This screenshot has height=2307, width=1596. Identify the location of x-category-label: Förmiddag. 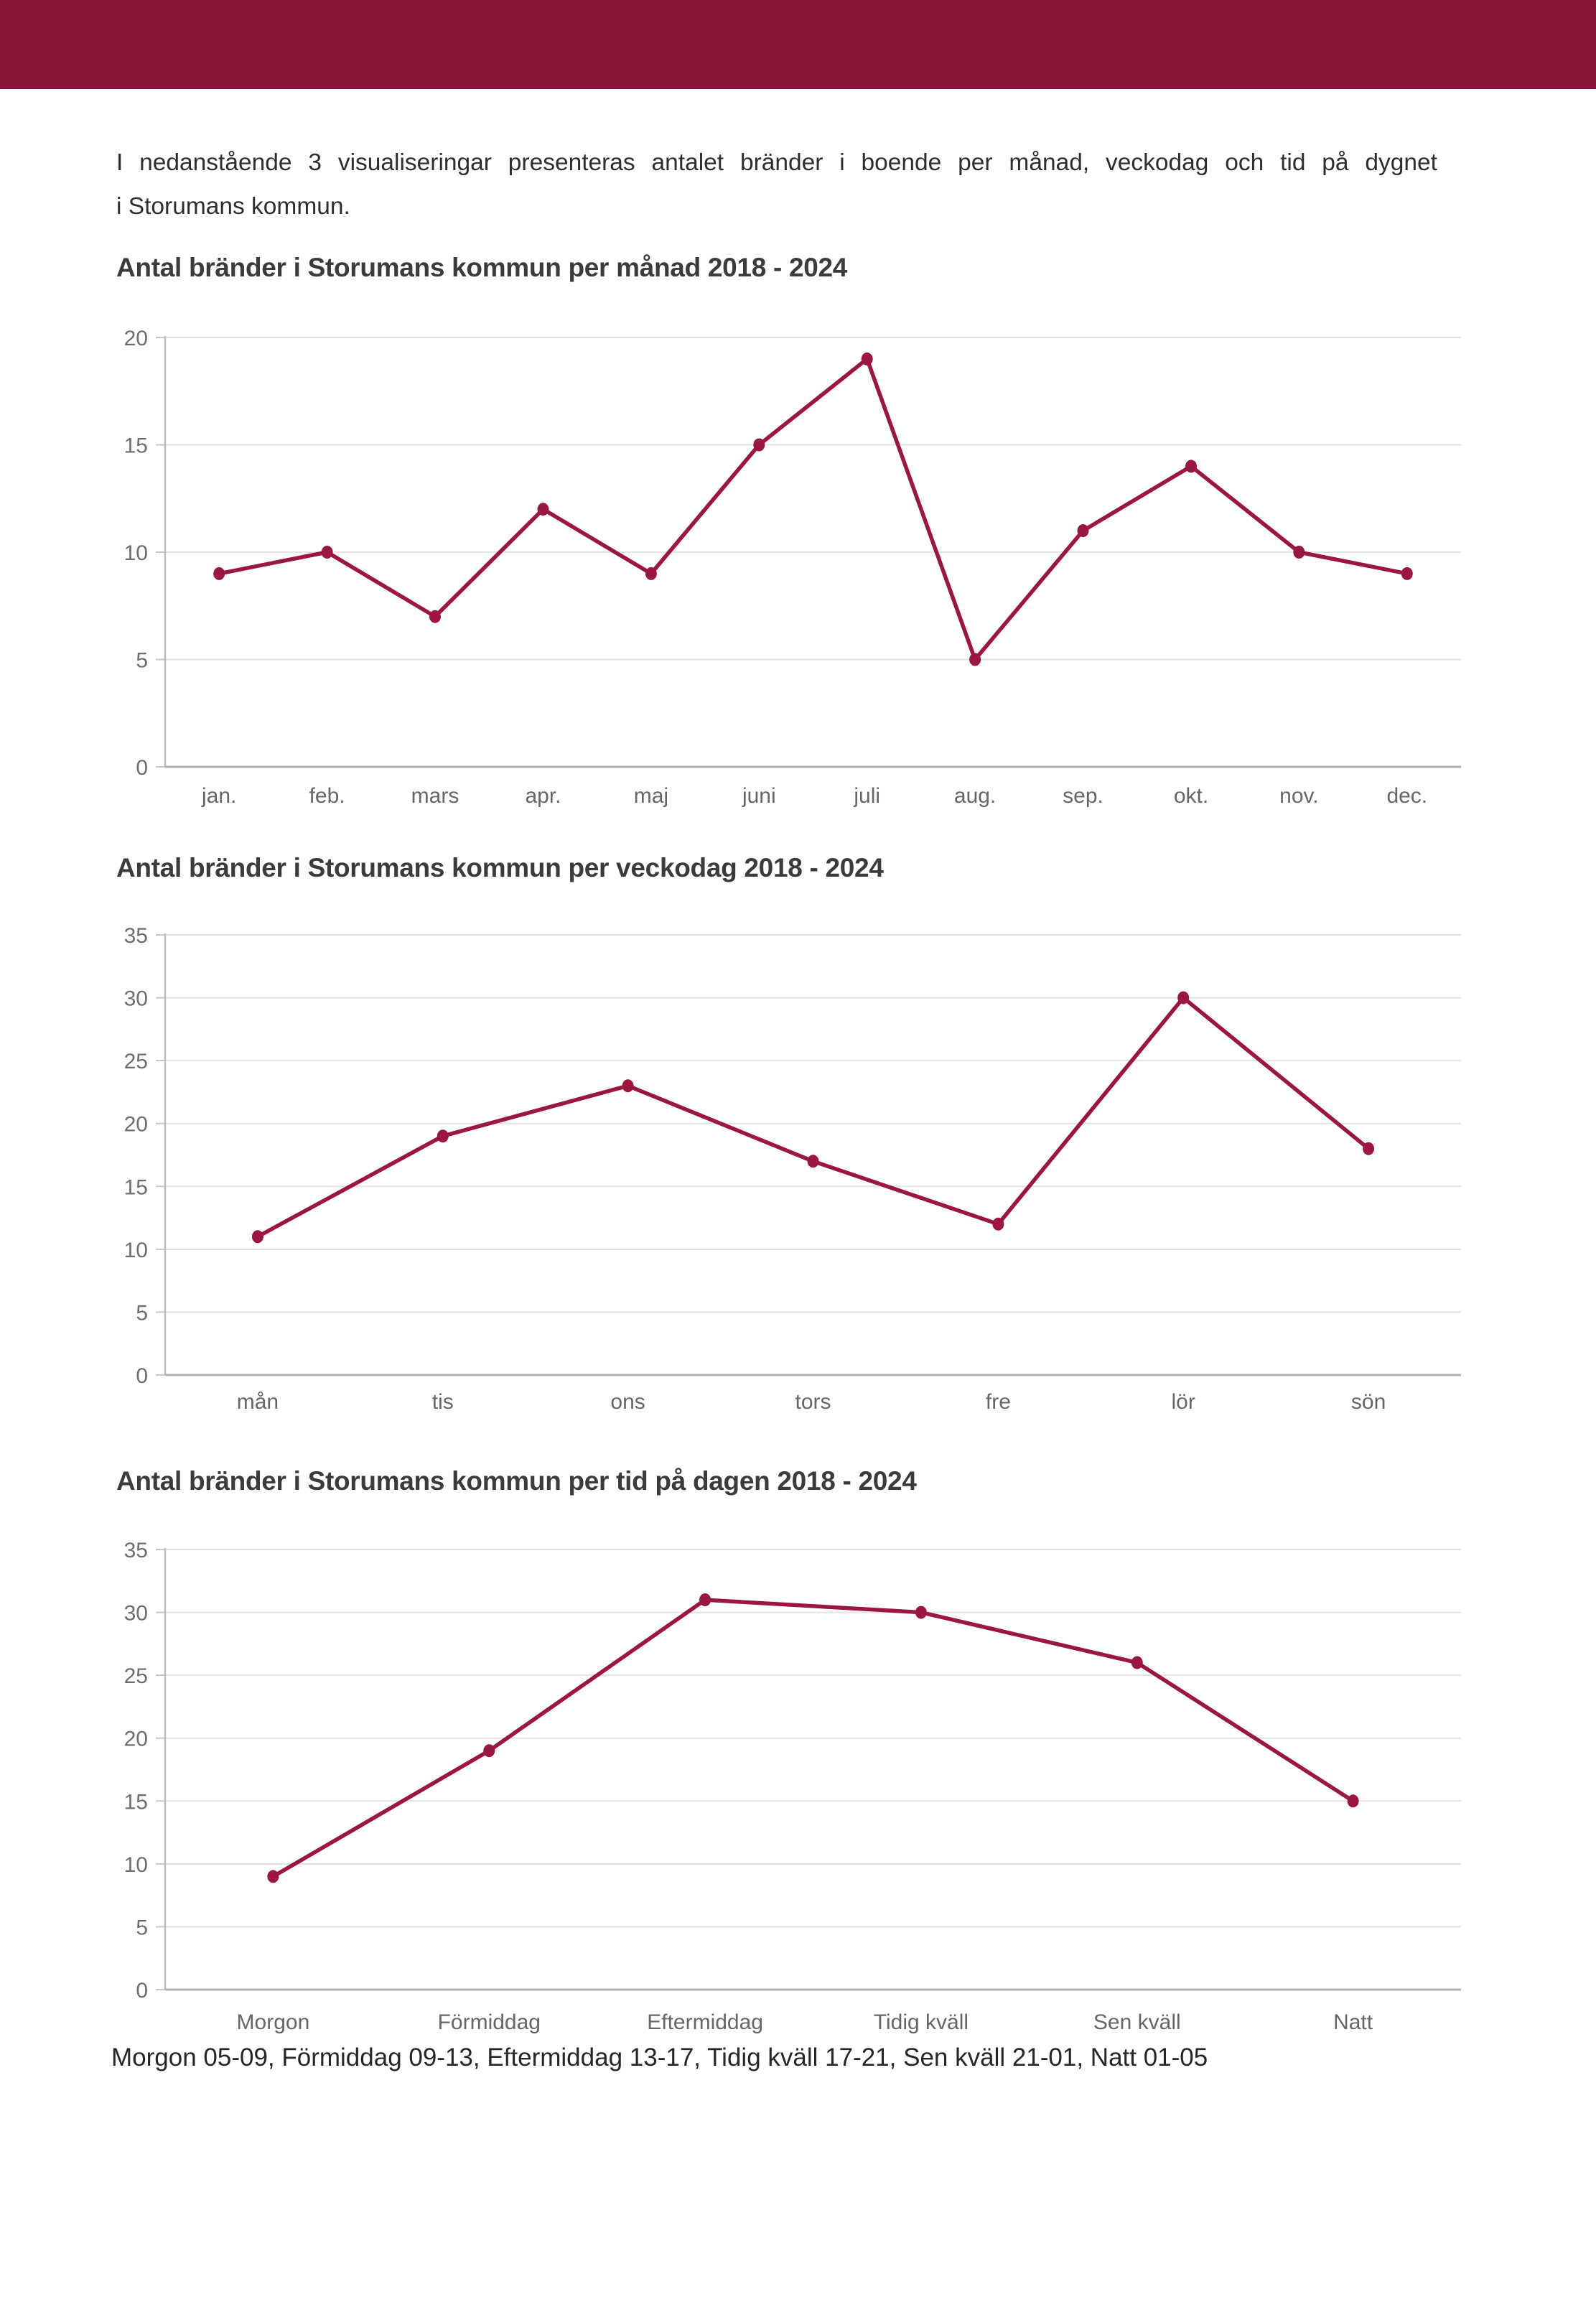
(489, 2022).